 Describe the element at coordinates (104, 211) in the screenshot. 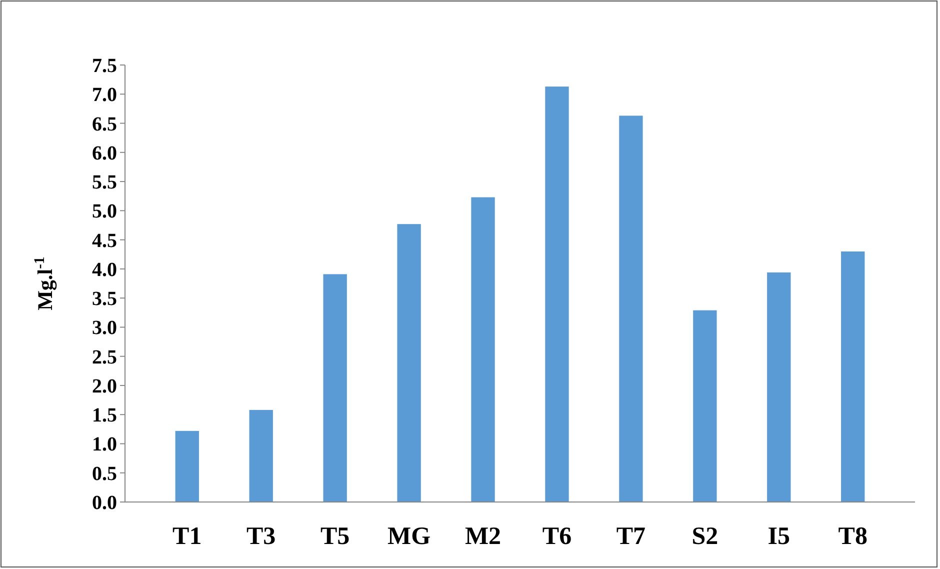

I see `y-tick-label: 5.0` at that location.